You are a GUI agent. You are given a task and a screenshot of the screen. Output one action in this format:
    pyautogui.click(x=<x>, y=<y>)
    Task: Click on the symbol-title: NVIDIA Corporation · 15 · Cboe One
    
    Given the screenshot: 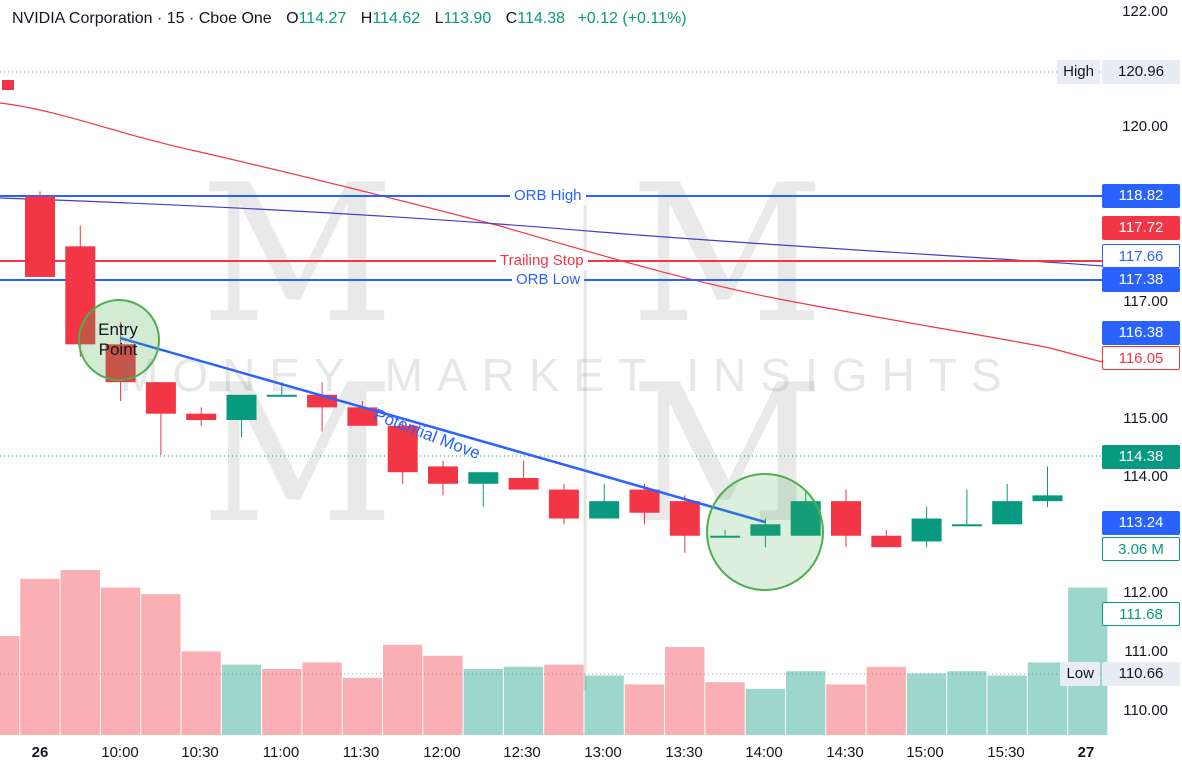 What is the action you would take?
    pyautogui.click(x=142, y=18)
    